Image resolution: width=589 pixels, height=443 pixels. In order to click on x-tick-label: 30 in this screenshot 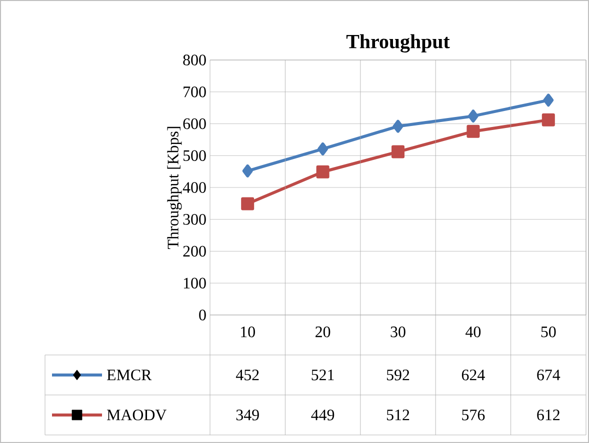, I will do `click(398, 332)`.